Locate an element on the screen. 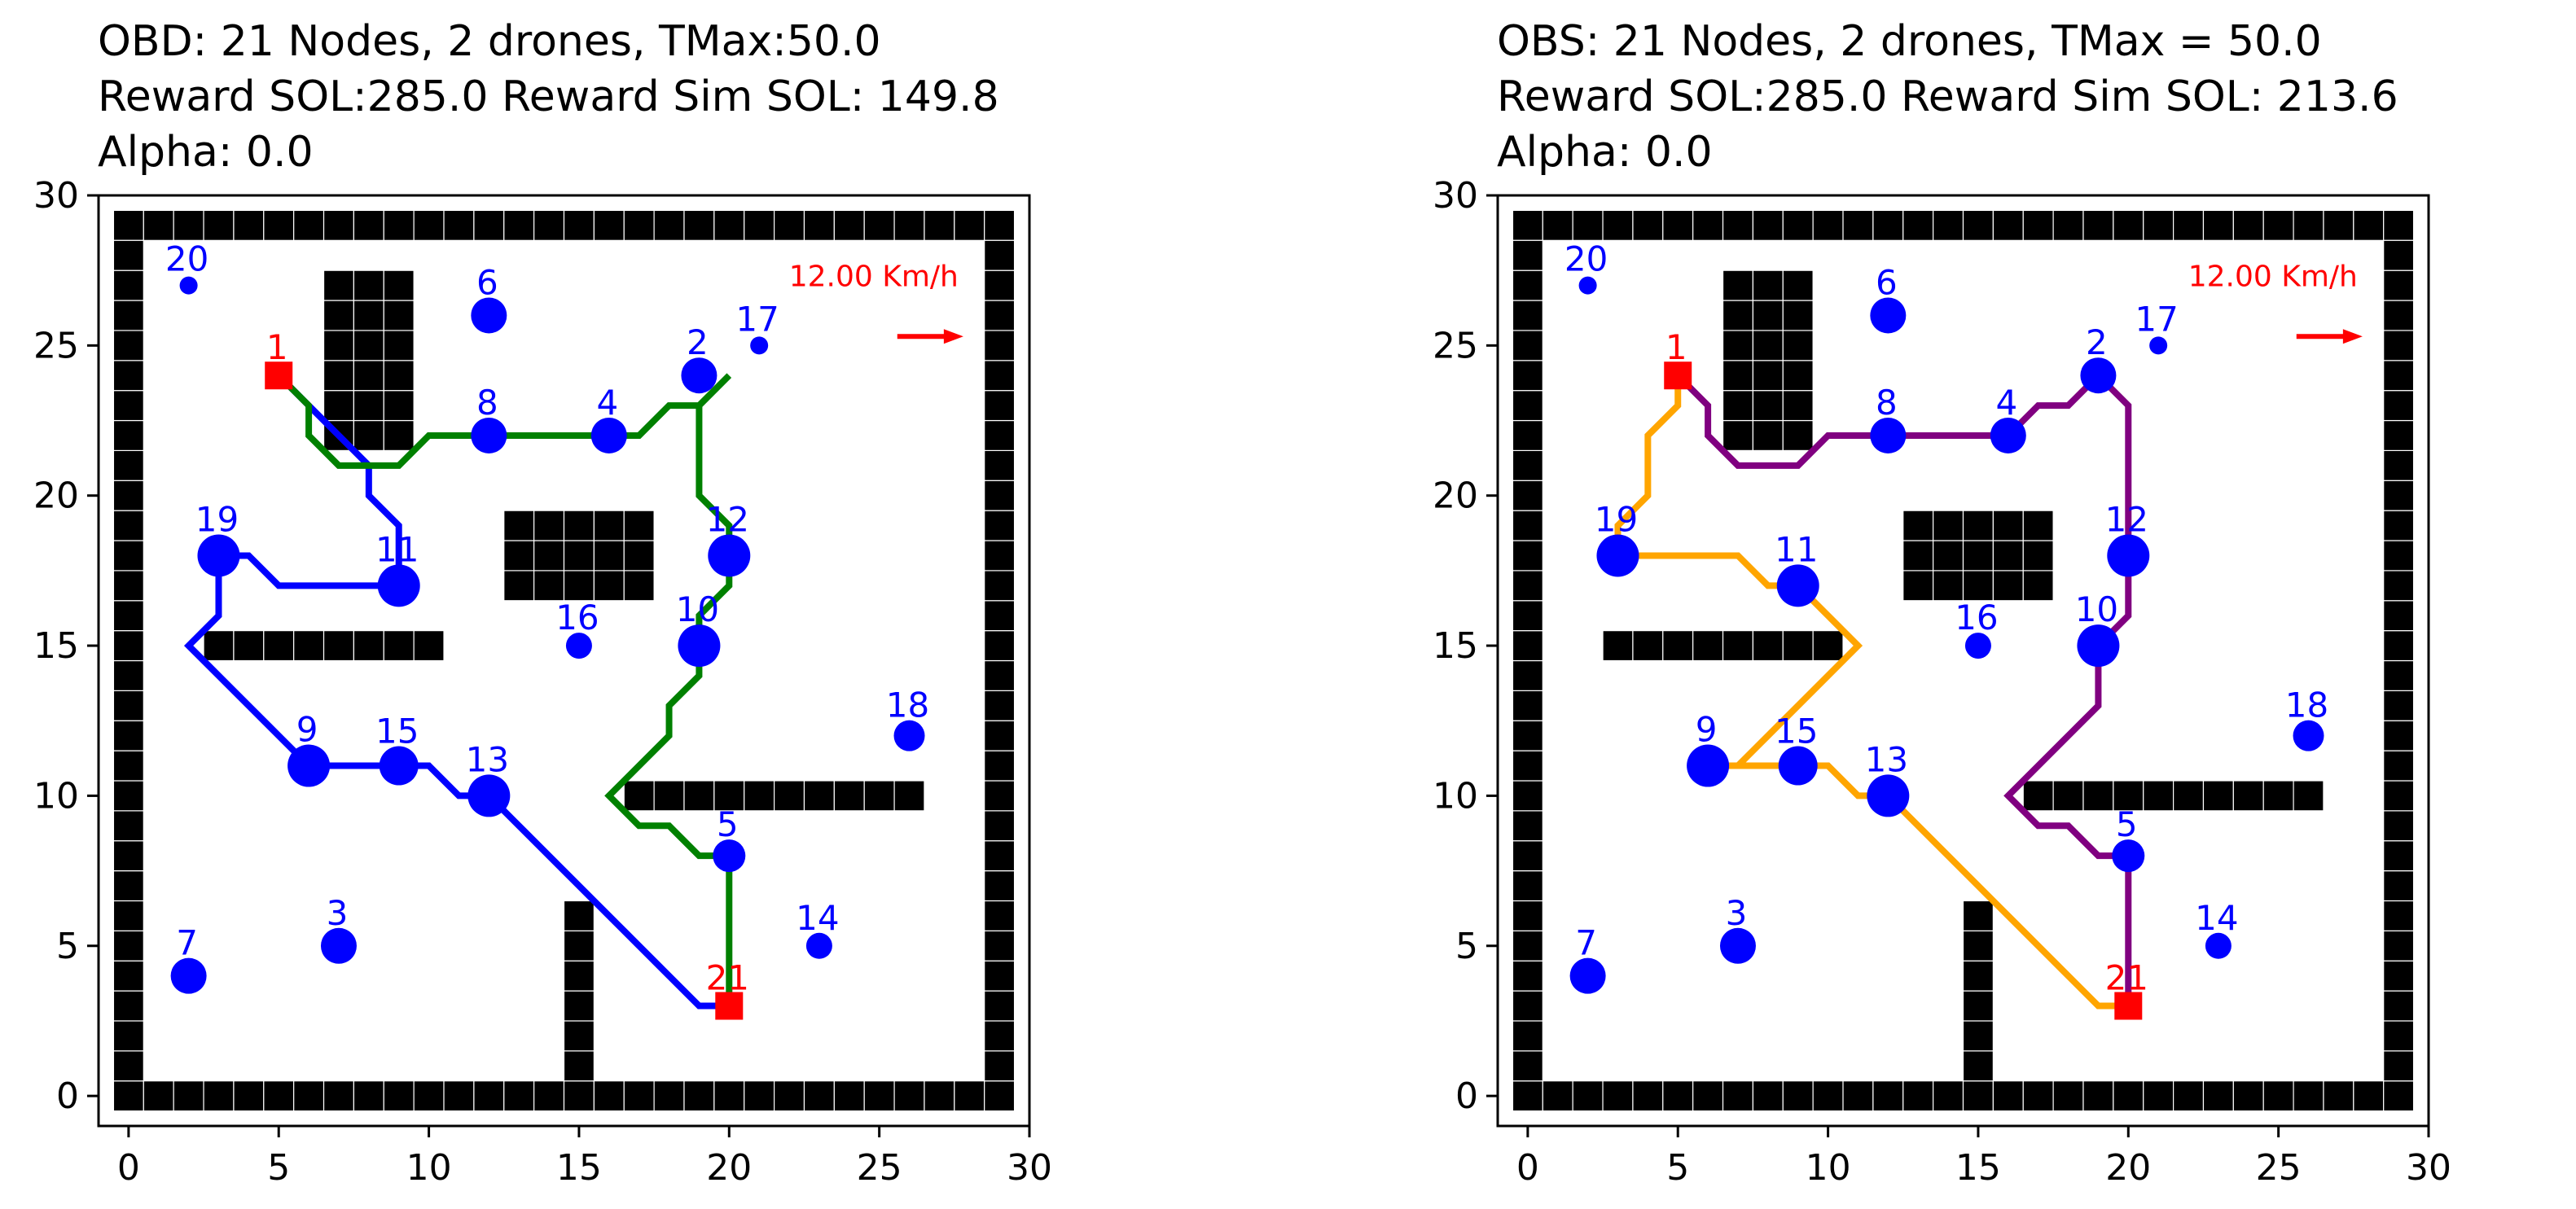 The height and width of the screenshot is (1209, 2576). x-tick-label: 5 is located at coordinates (278, 1168).